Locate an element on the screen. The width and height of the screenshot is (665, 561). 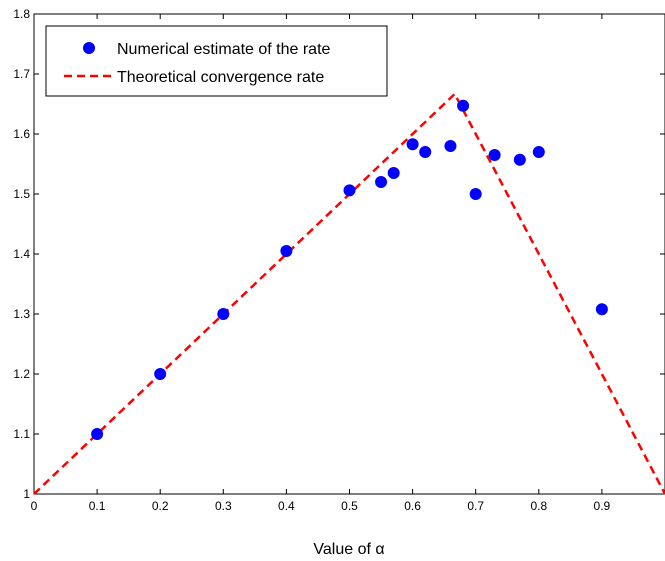
x-axis-title: Value of α is located at coordinates (348, 549).